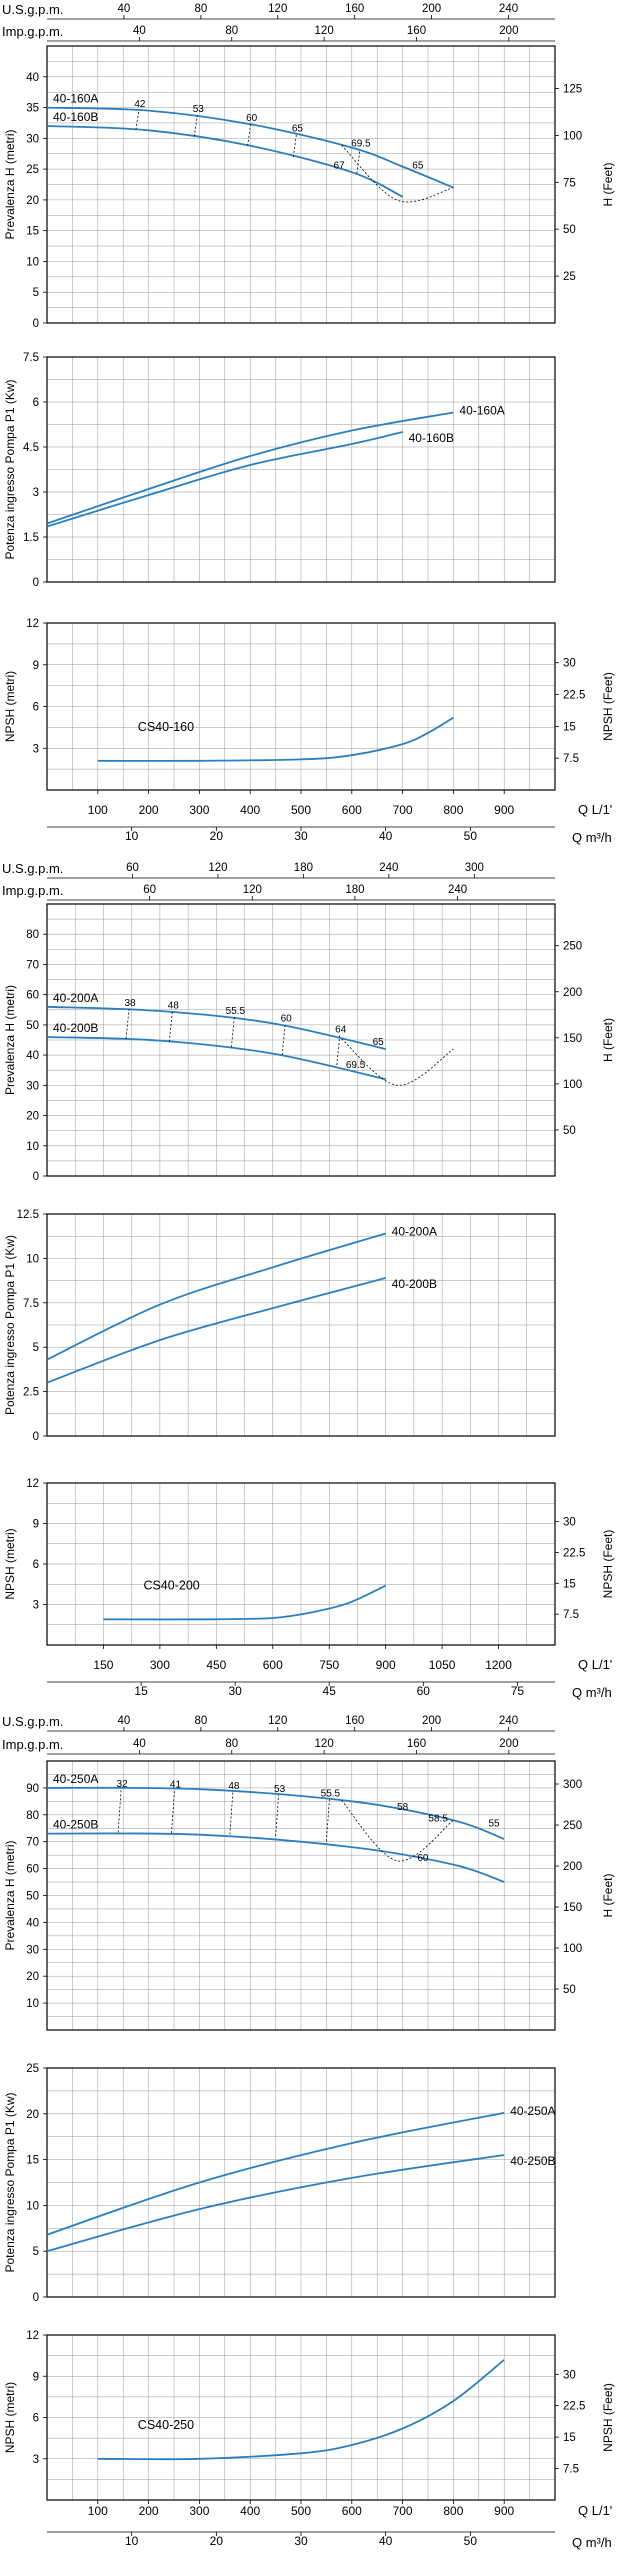 This screenshot has height=2560, width=632. Describe the element at coordinates (608, 184) in the screenshot. I see `right-axis-label: H (Feet)` at that location.